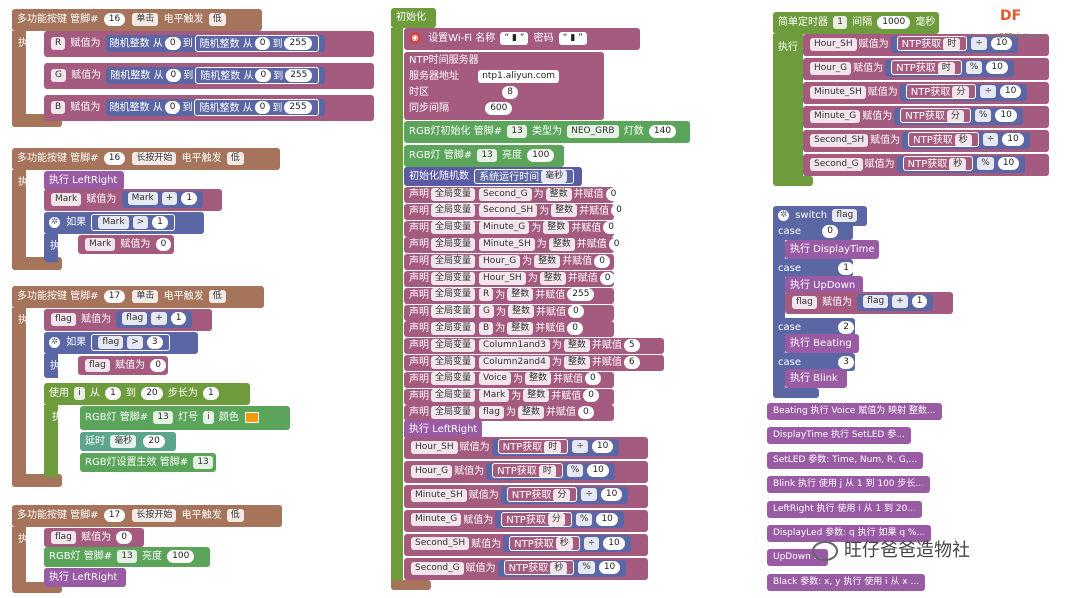 The image size is (1080, 598). Describe the element at coordinates (509, 262) in the screenshot. I see `declare-row: 声明 全局变量 Hour_G 为整数 并赋值 0` at that location.